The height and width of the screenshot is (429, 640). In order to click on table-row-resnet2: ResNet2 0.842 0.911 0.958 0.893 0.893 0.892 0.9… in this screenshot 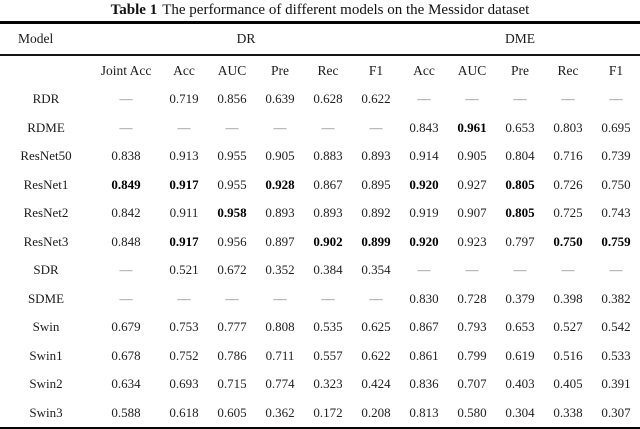, I will do `click(320, 213)`.